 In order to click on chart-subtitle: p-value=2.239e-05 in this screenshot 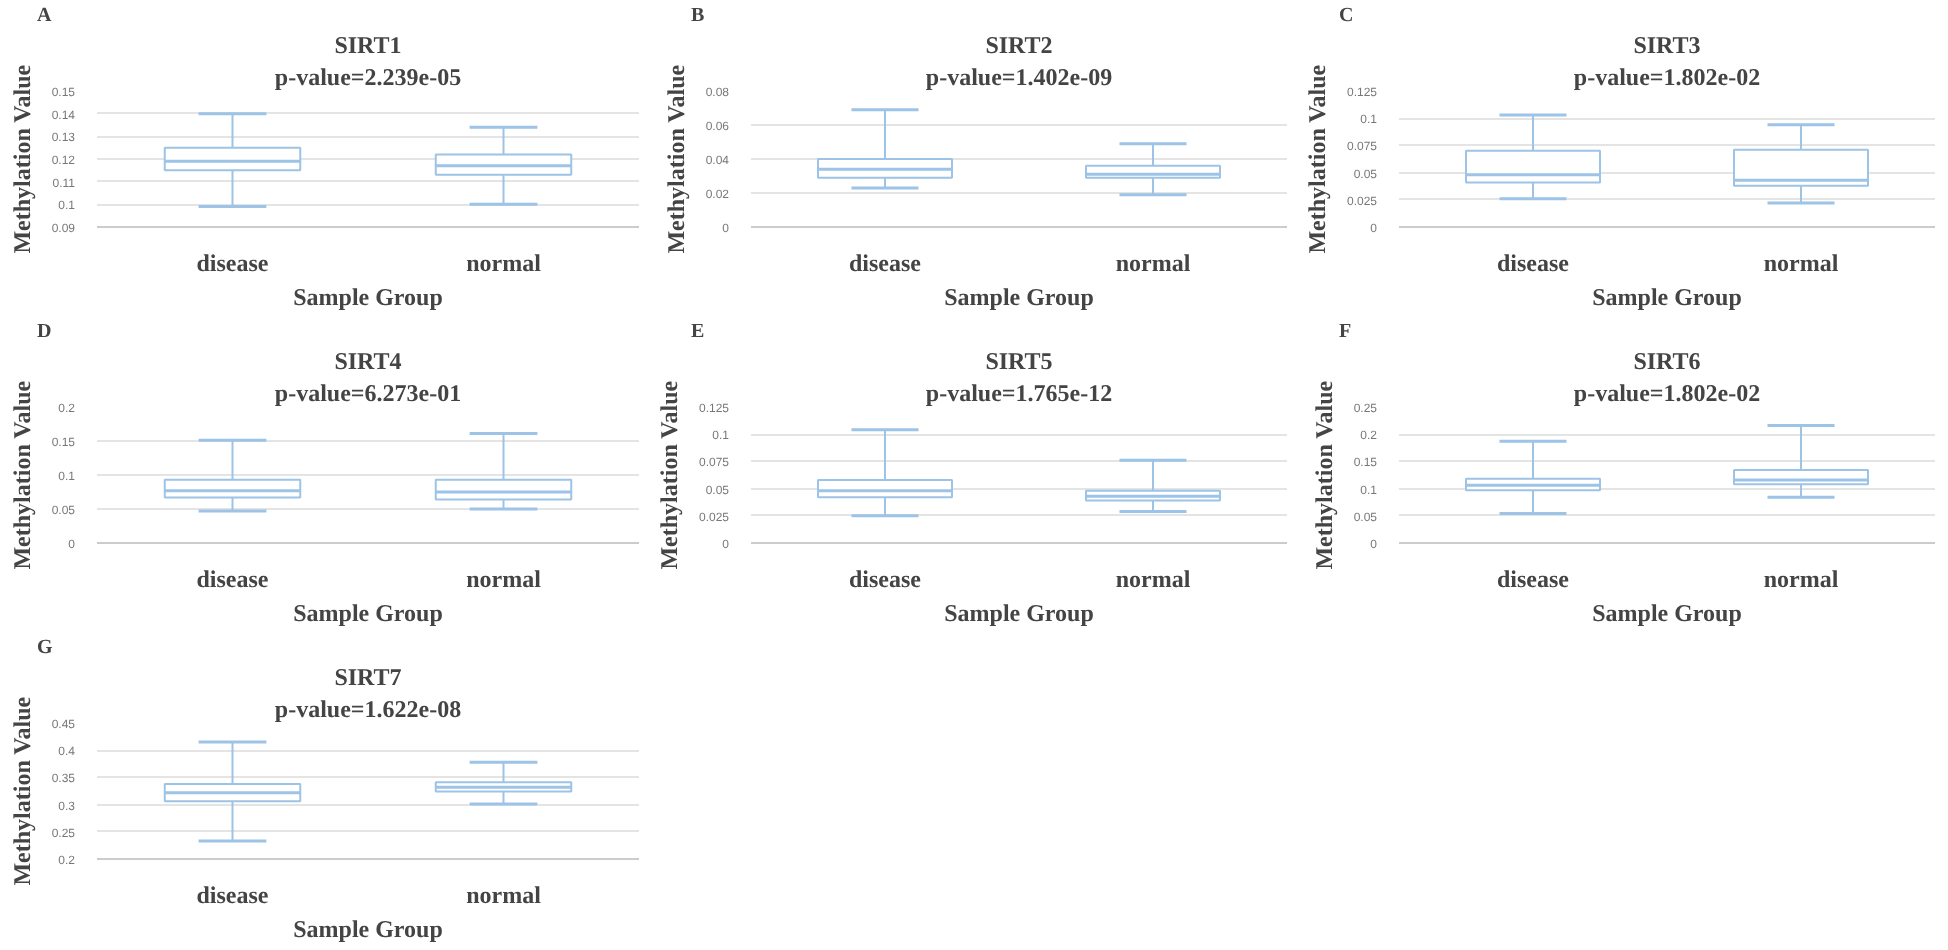, I will do `click(368, 77)`.